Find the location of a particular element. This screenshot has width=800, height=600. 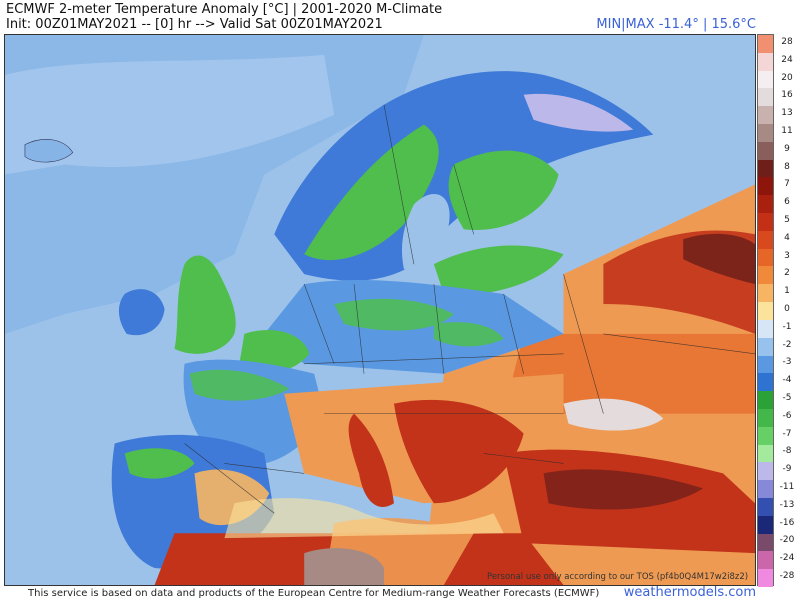

legend-label: 2 is located at coordinates (787, 273).